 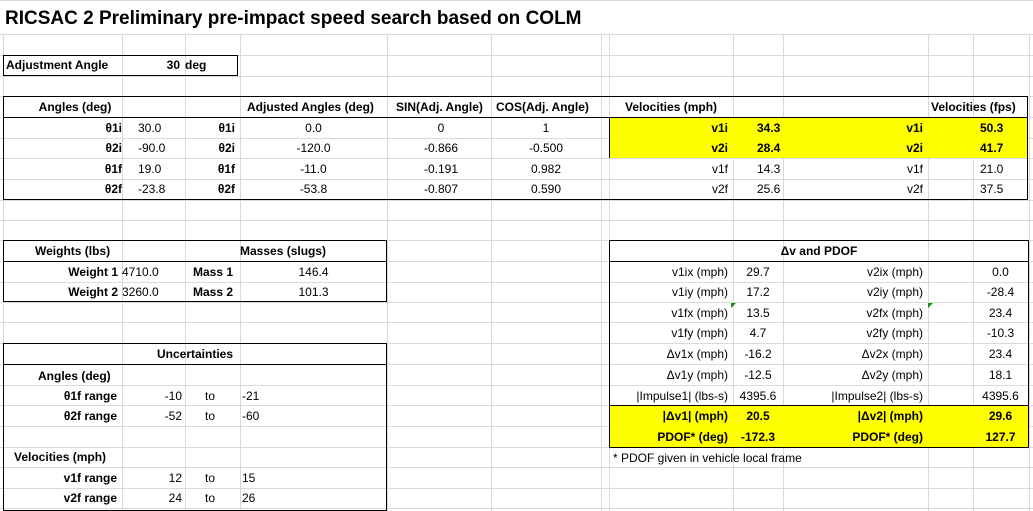 I want to click on pdof-row-value: 18.1, so click(x=1000, y=375).